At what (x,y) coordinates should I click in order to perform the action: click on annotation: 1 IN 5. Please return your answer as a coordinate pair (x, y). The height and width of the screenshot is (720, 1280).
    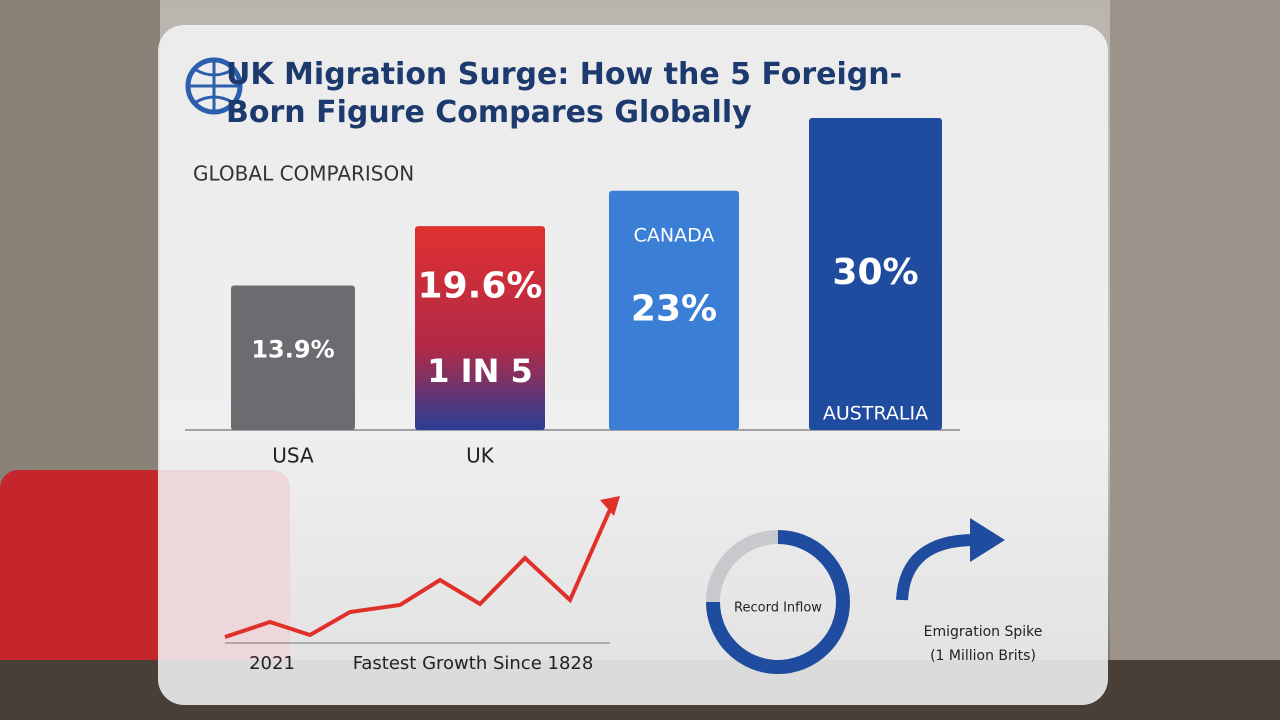
    Looking at the image, I should click on (480, 371).